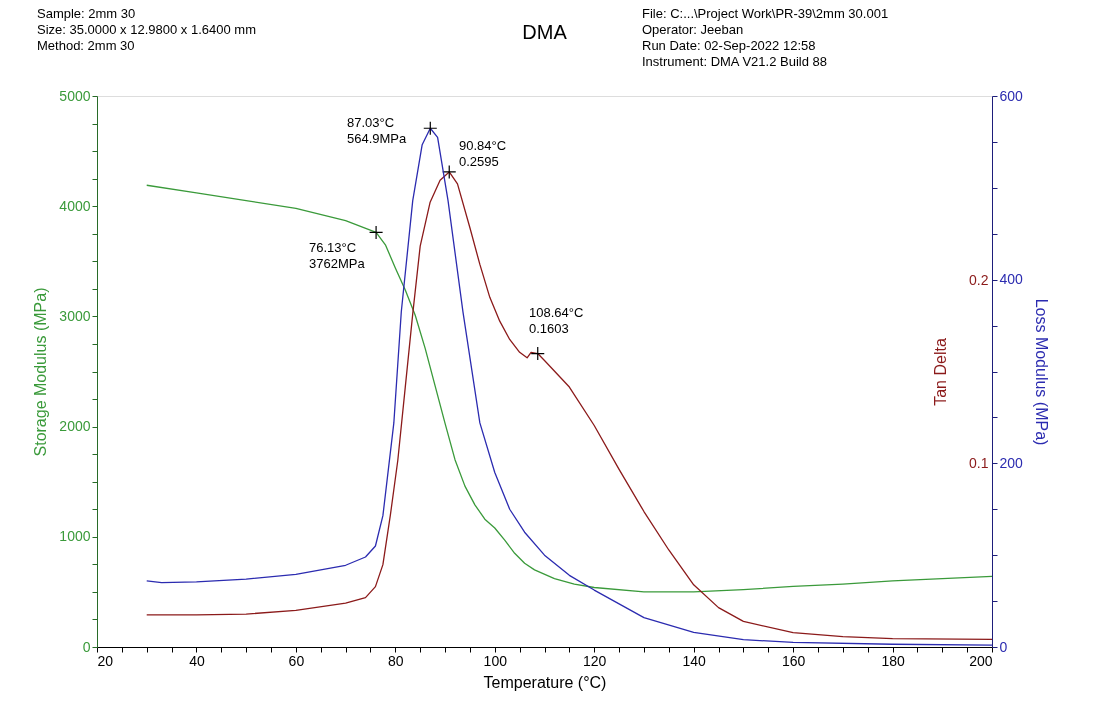 The height and width of the screenshot is (702, 1094). I want to click on text: File: C:...\Project Work\PR-39\2mm 30.001 Operator: Jeeban Run Date: 02-Sep-2022 12:58 Instrument: DMA V21.2 Build 88, so click(765, 37).